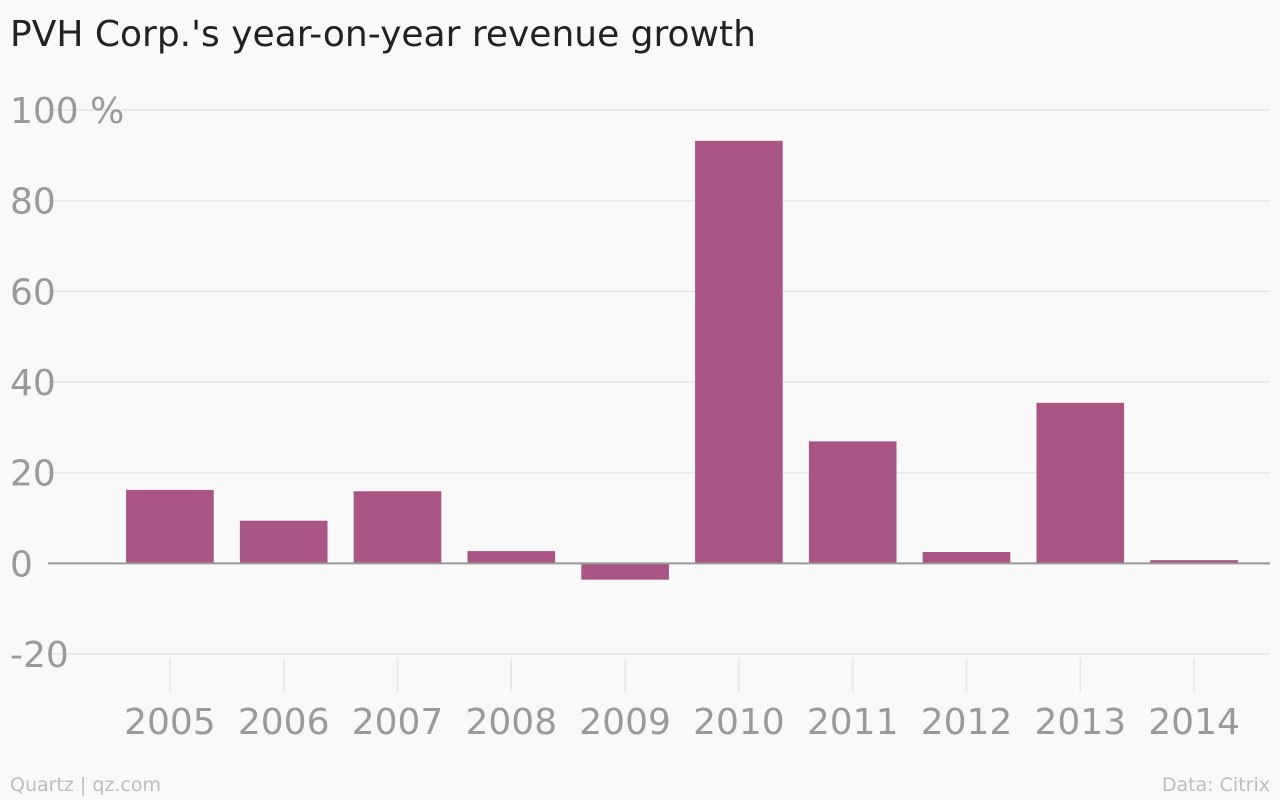 The width and height of the screenshot is (1280, 800). What do you see at coordinates (67, 383) in the screenshot?
I see `y-axis-ticks: -20 0 20 40 60 80 100 %` at bounding box center [67, 383].